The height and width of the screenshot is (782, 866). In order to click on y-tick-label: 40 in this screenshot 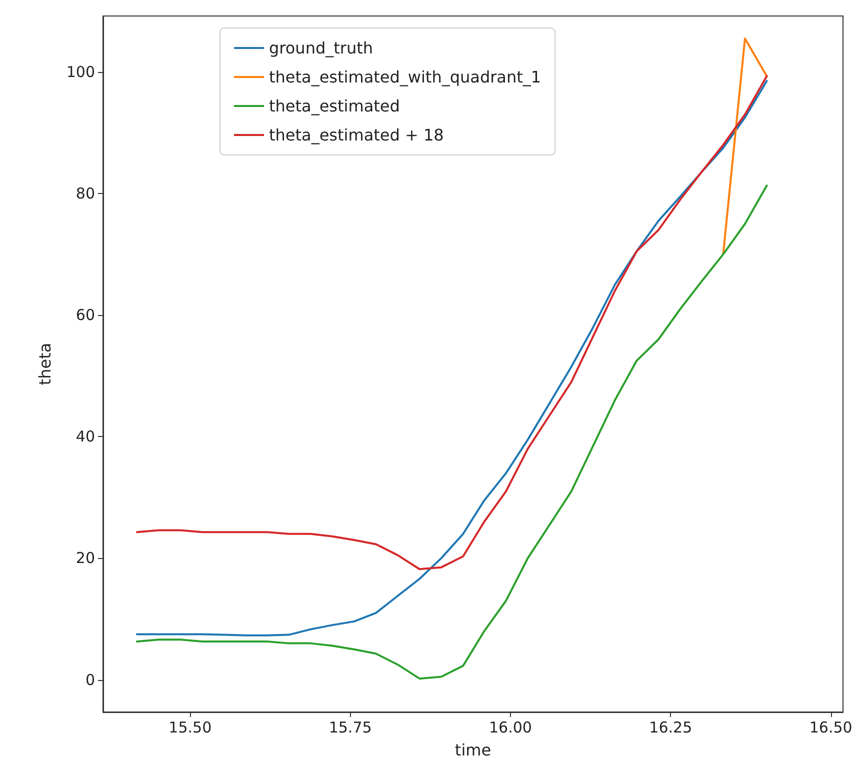, I will do `click(85, 437)`.